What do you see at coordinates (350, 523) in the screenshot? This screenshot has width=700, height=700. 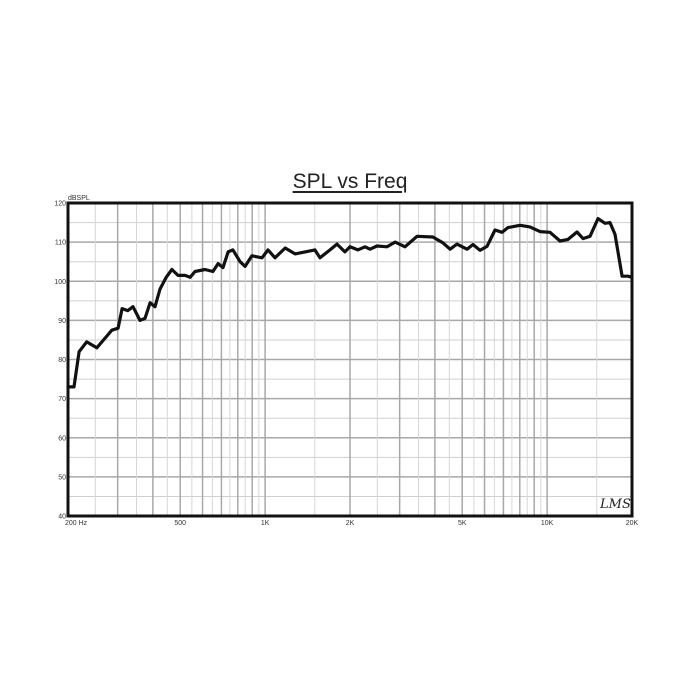 I see `x-tick-label: 2K` at bounding box center [350, 523].